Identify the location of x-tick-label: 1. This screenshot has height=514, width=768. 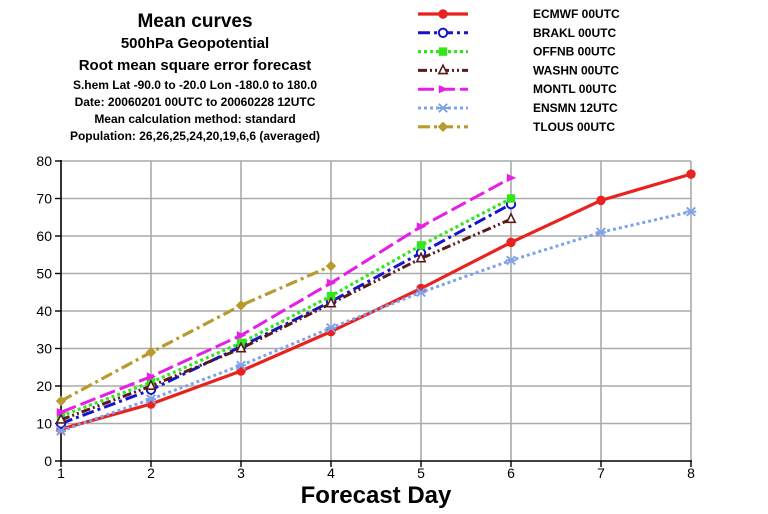
(61, 473).